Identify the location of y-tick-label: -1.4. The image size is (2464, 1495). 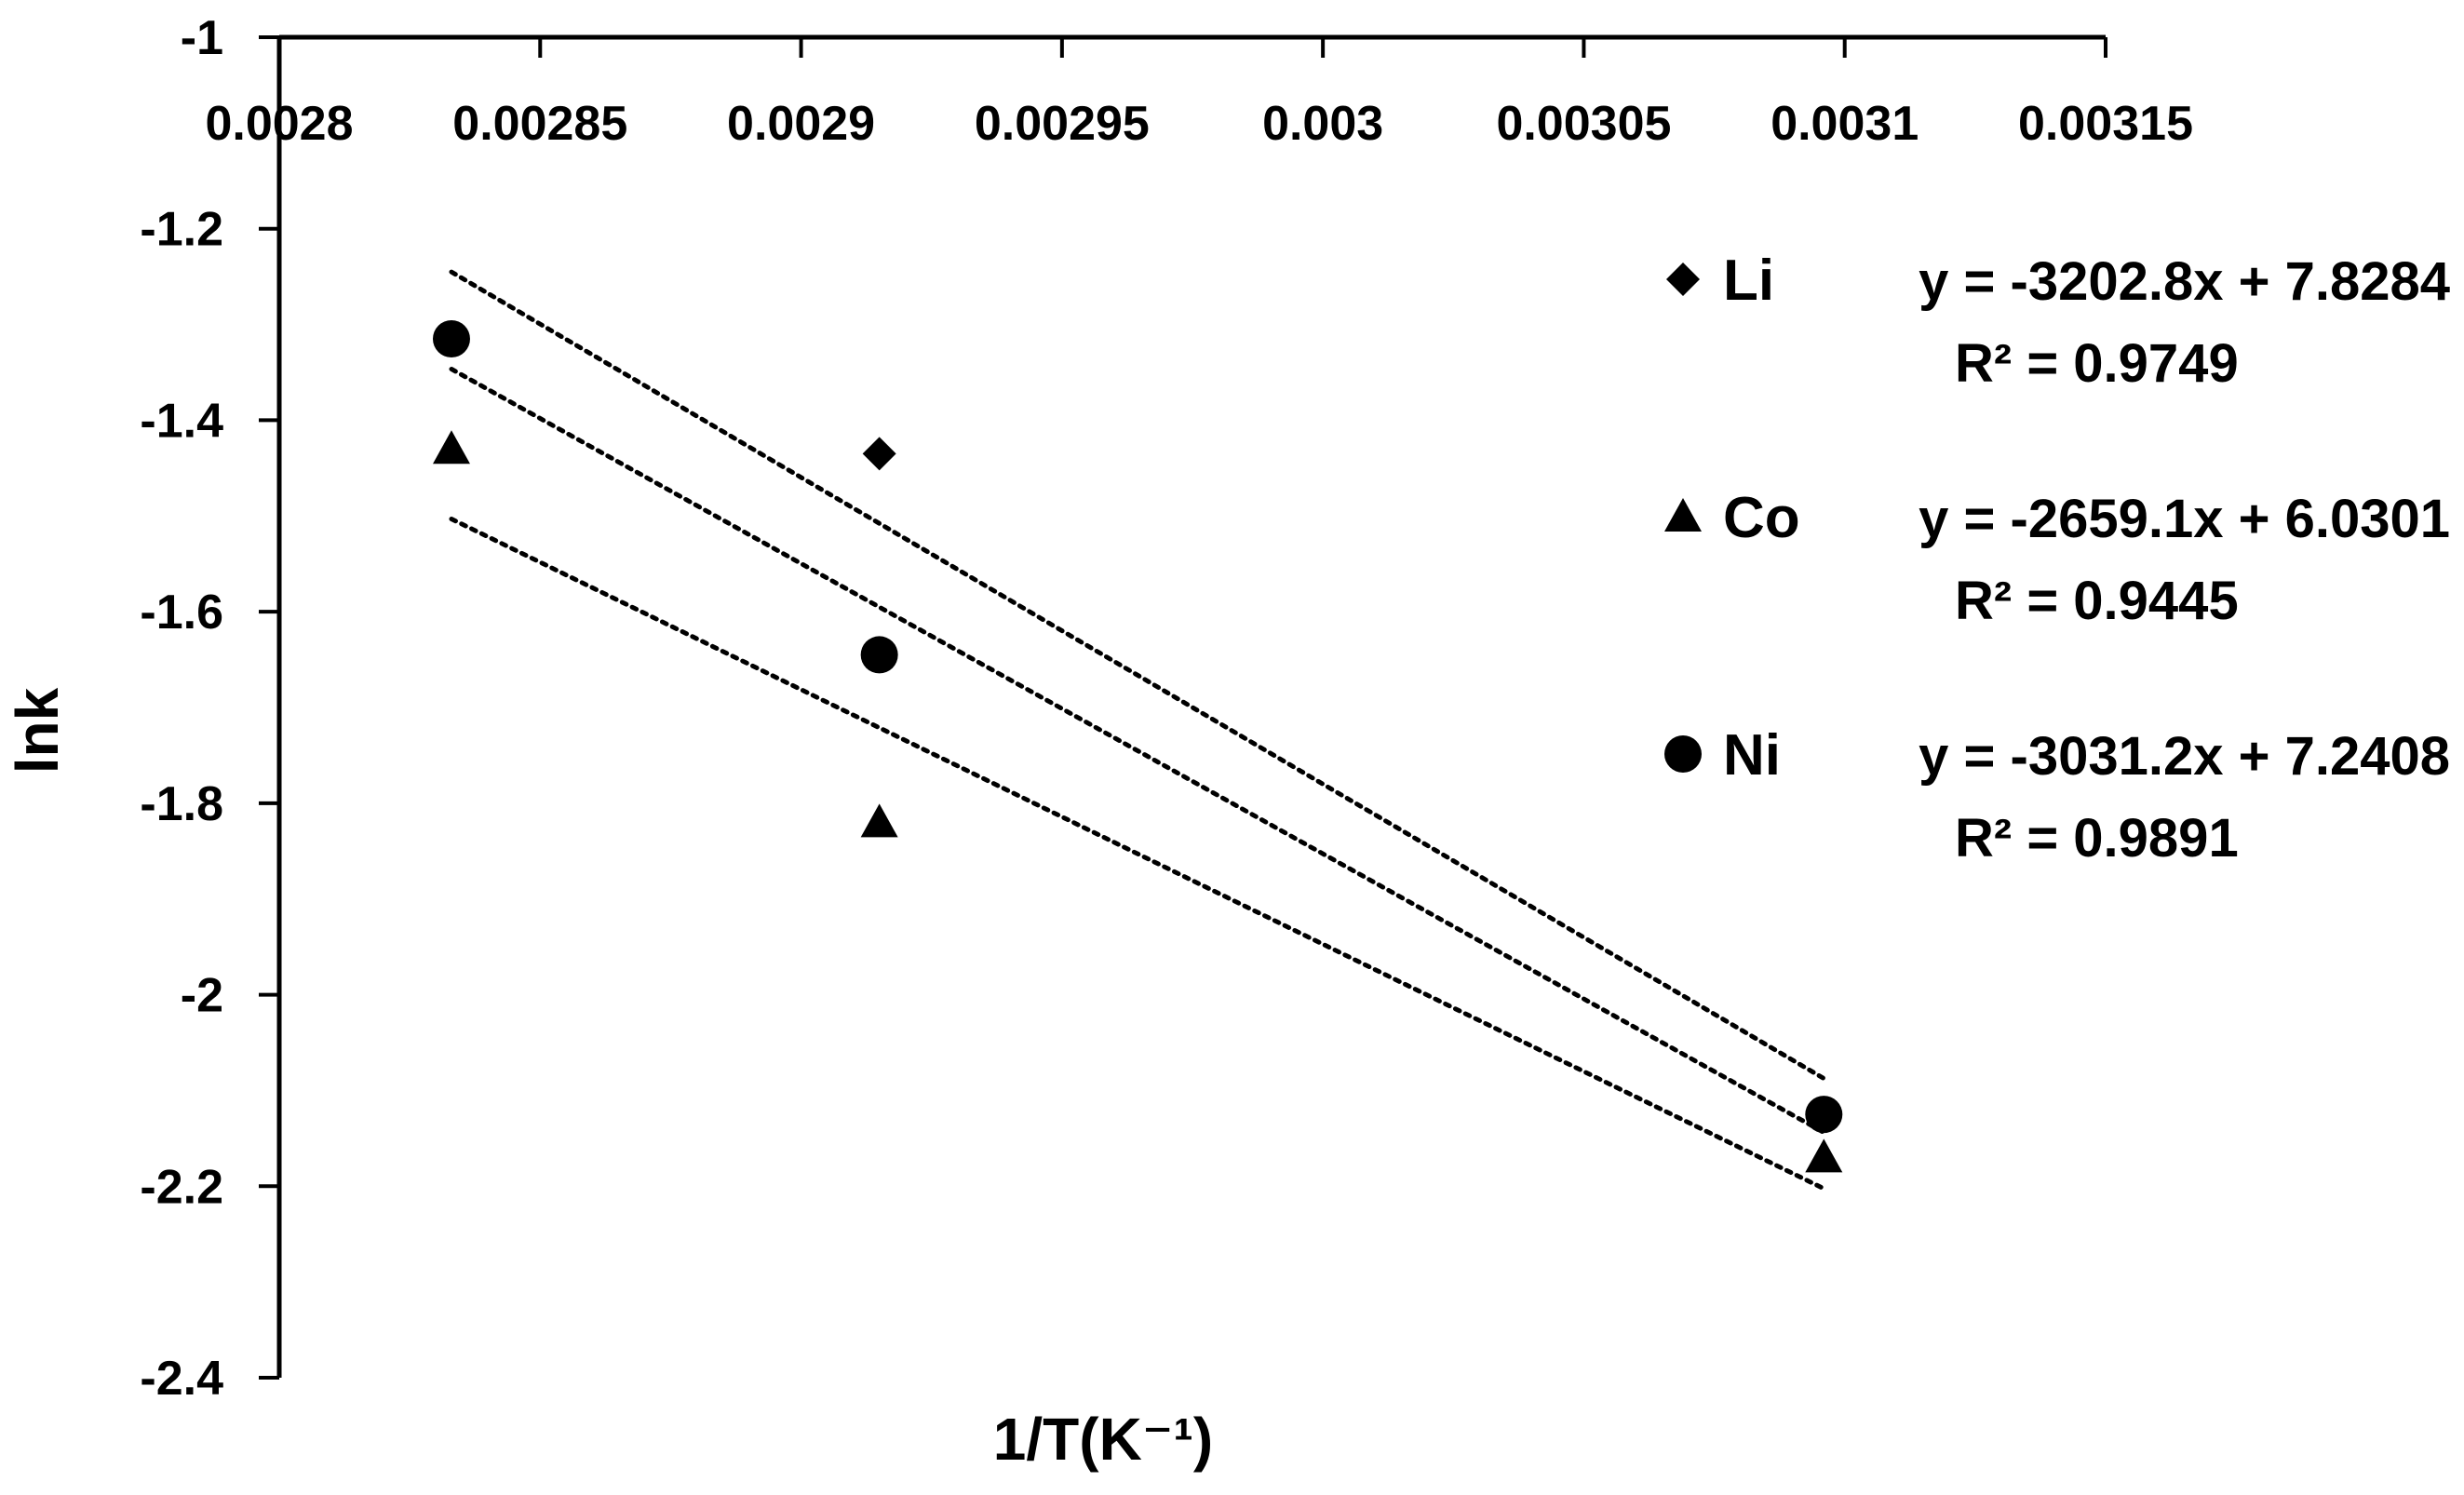
(181, 421).